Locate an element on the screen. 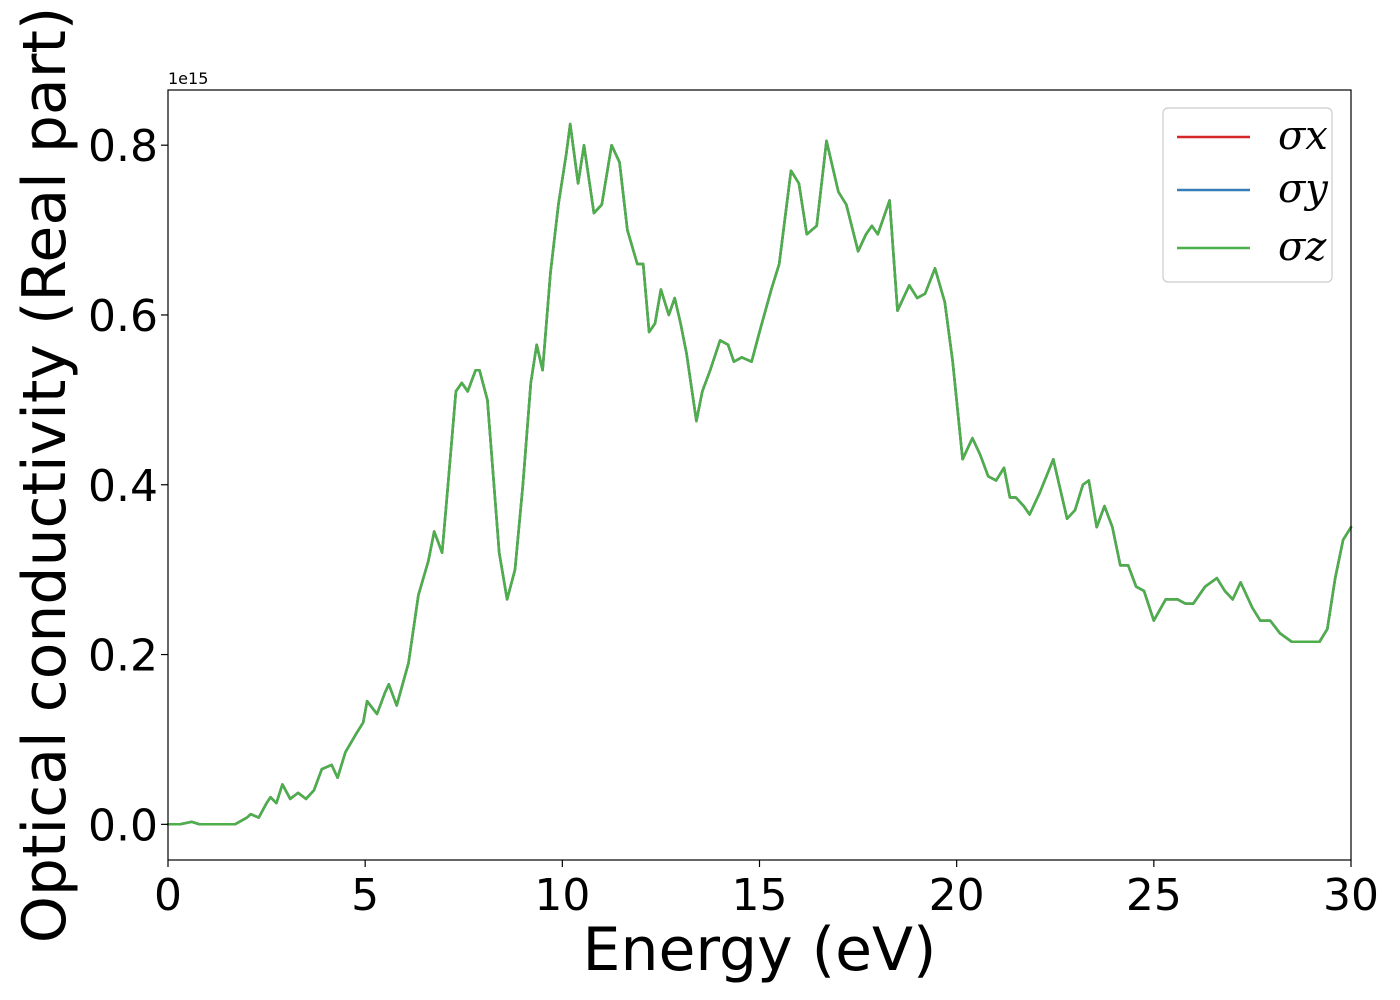 This screenshot has width=1400, height=1000. y-tick-label: 0.2 is located at coordinates (123, 656).